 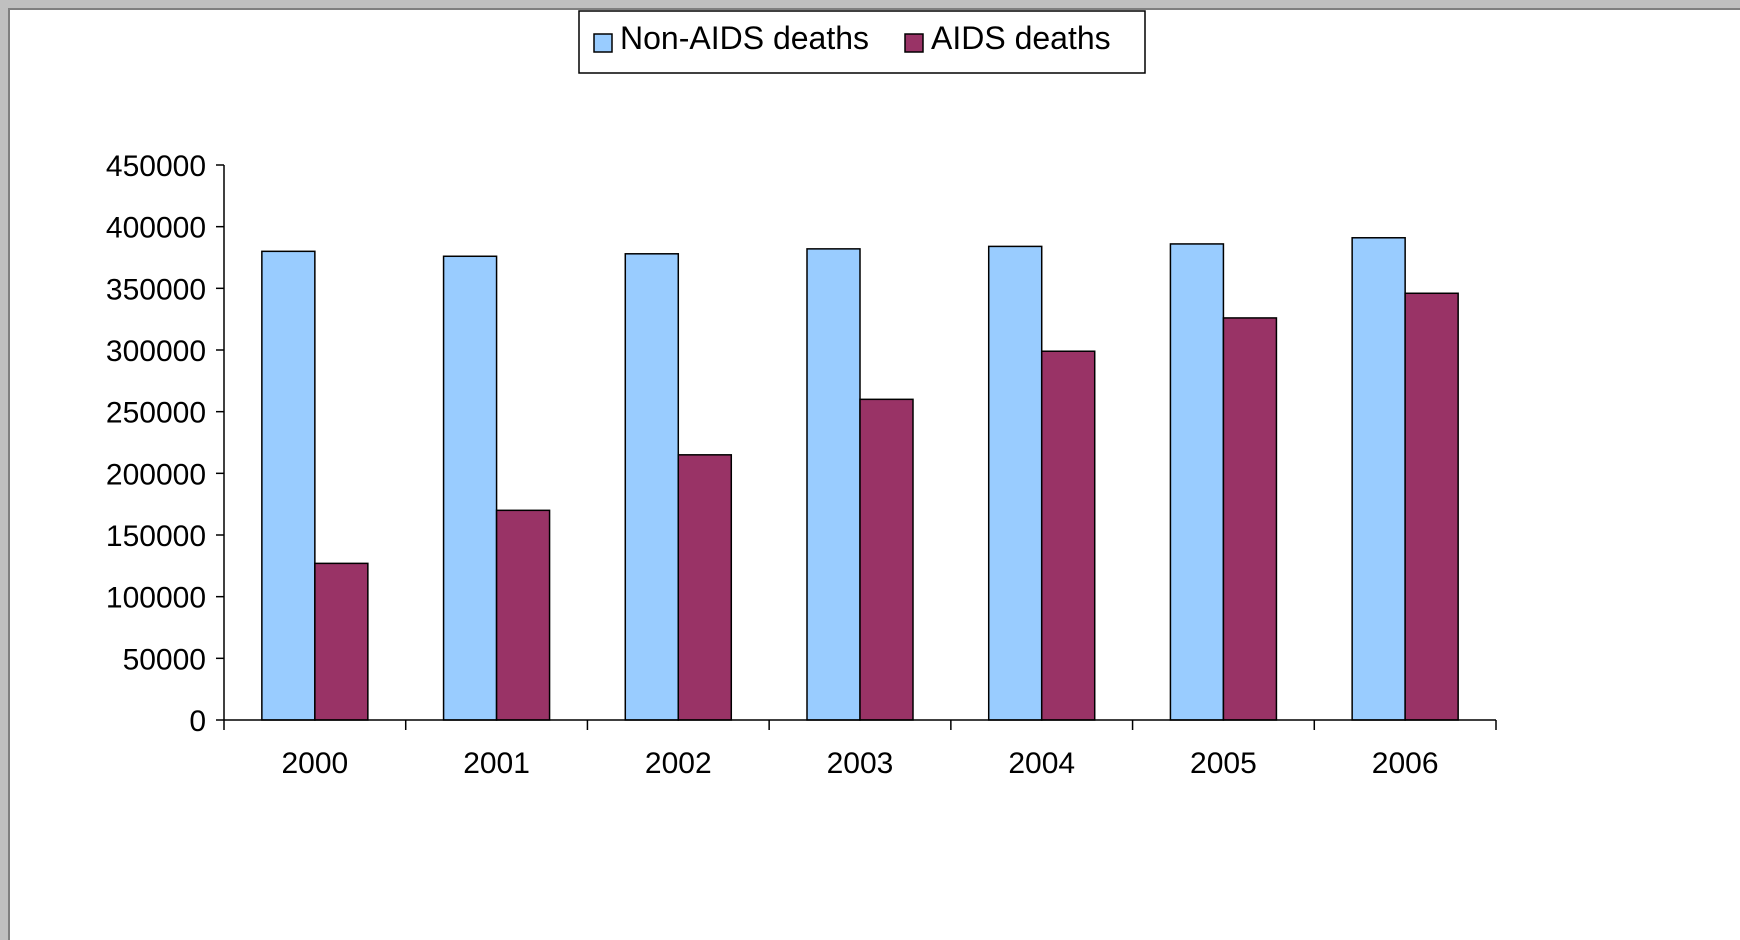 What do you see at coordinates (652, 487) in the screenshot?
I see `bar-non-aids-2002` at bounding box center [652, 487].